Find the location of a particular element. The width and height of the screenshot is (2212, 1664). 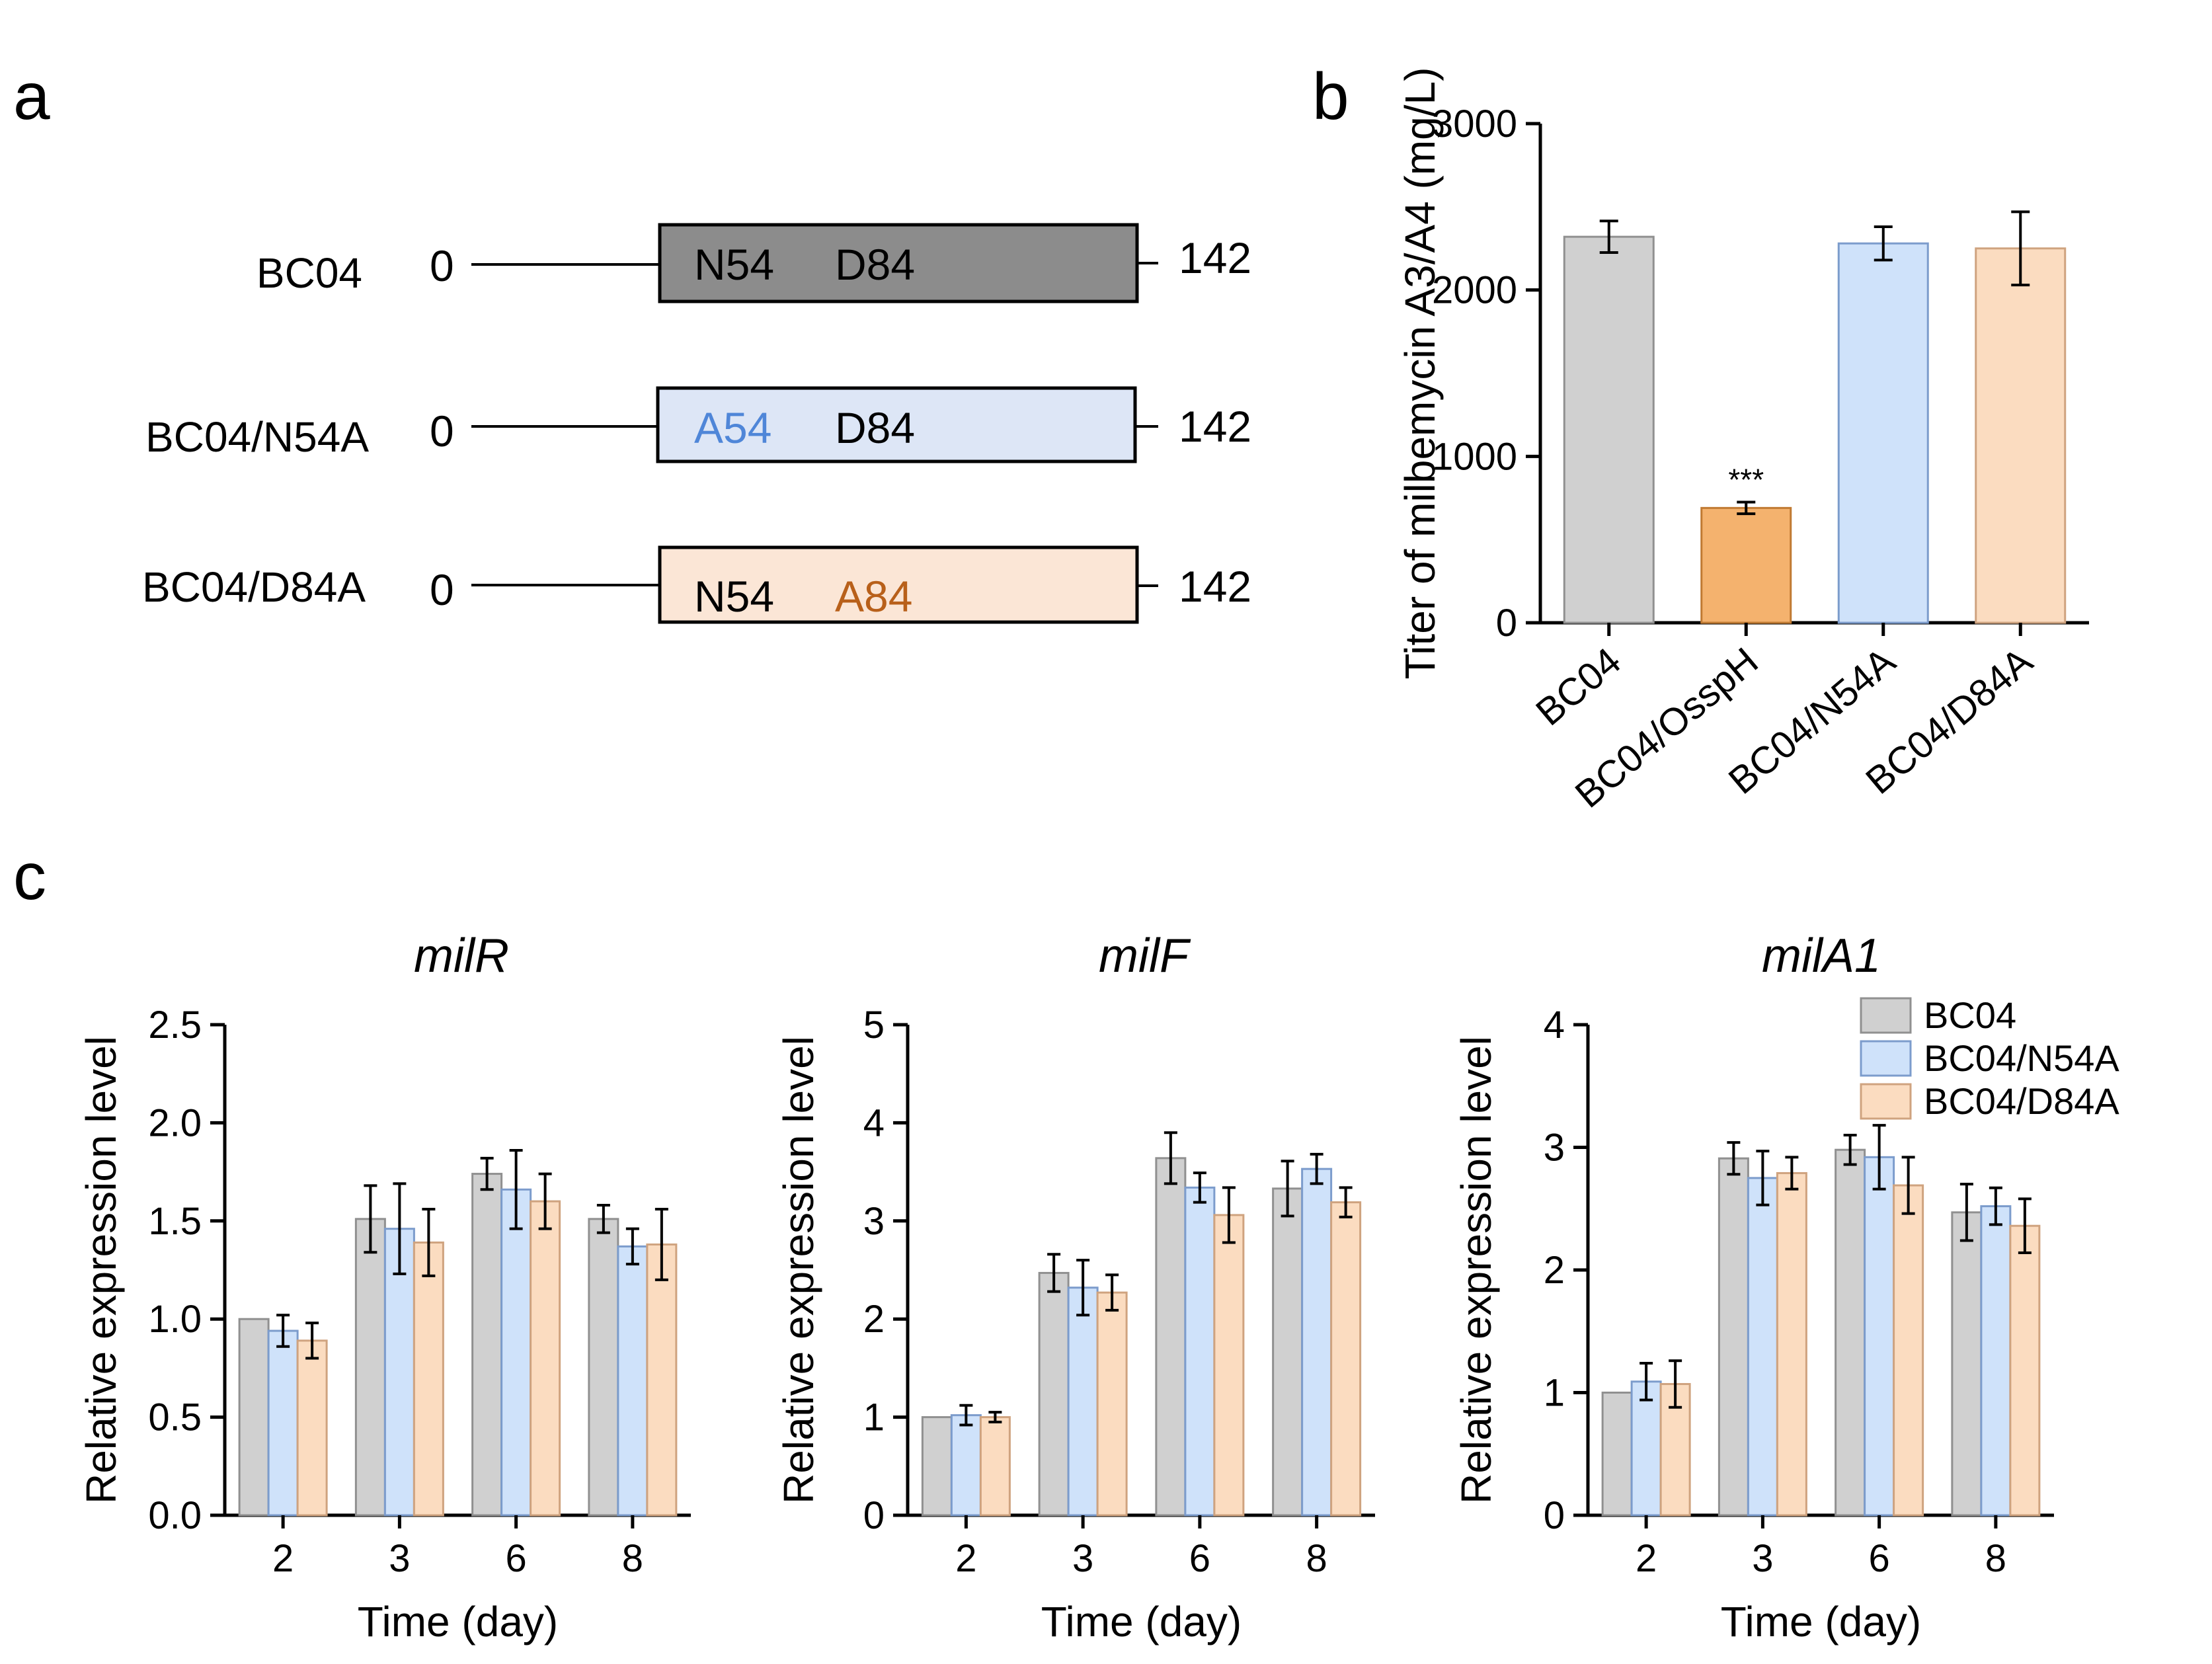

panel-label-b: b is located at coordinates (1330, 96).